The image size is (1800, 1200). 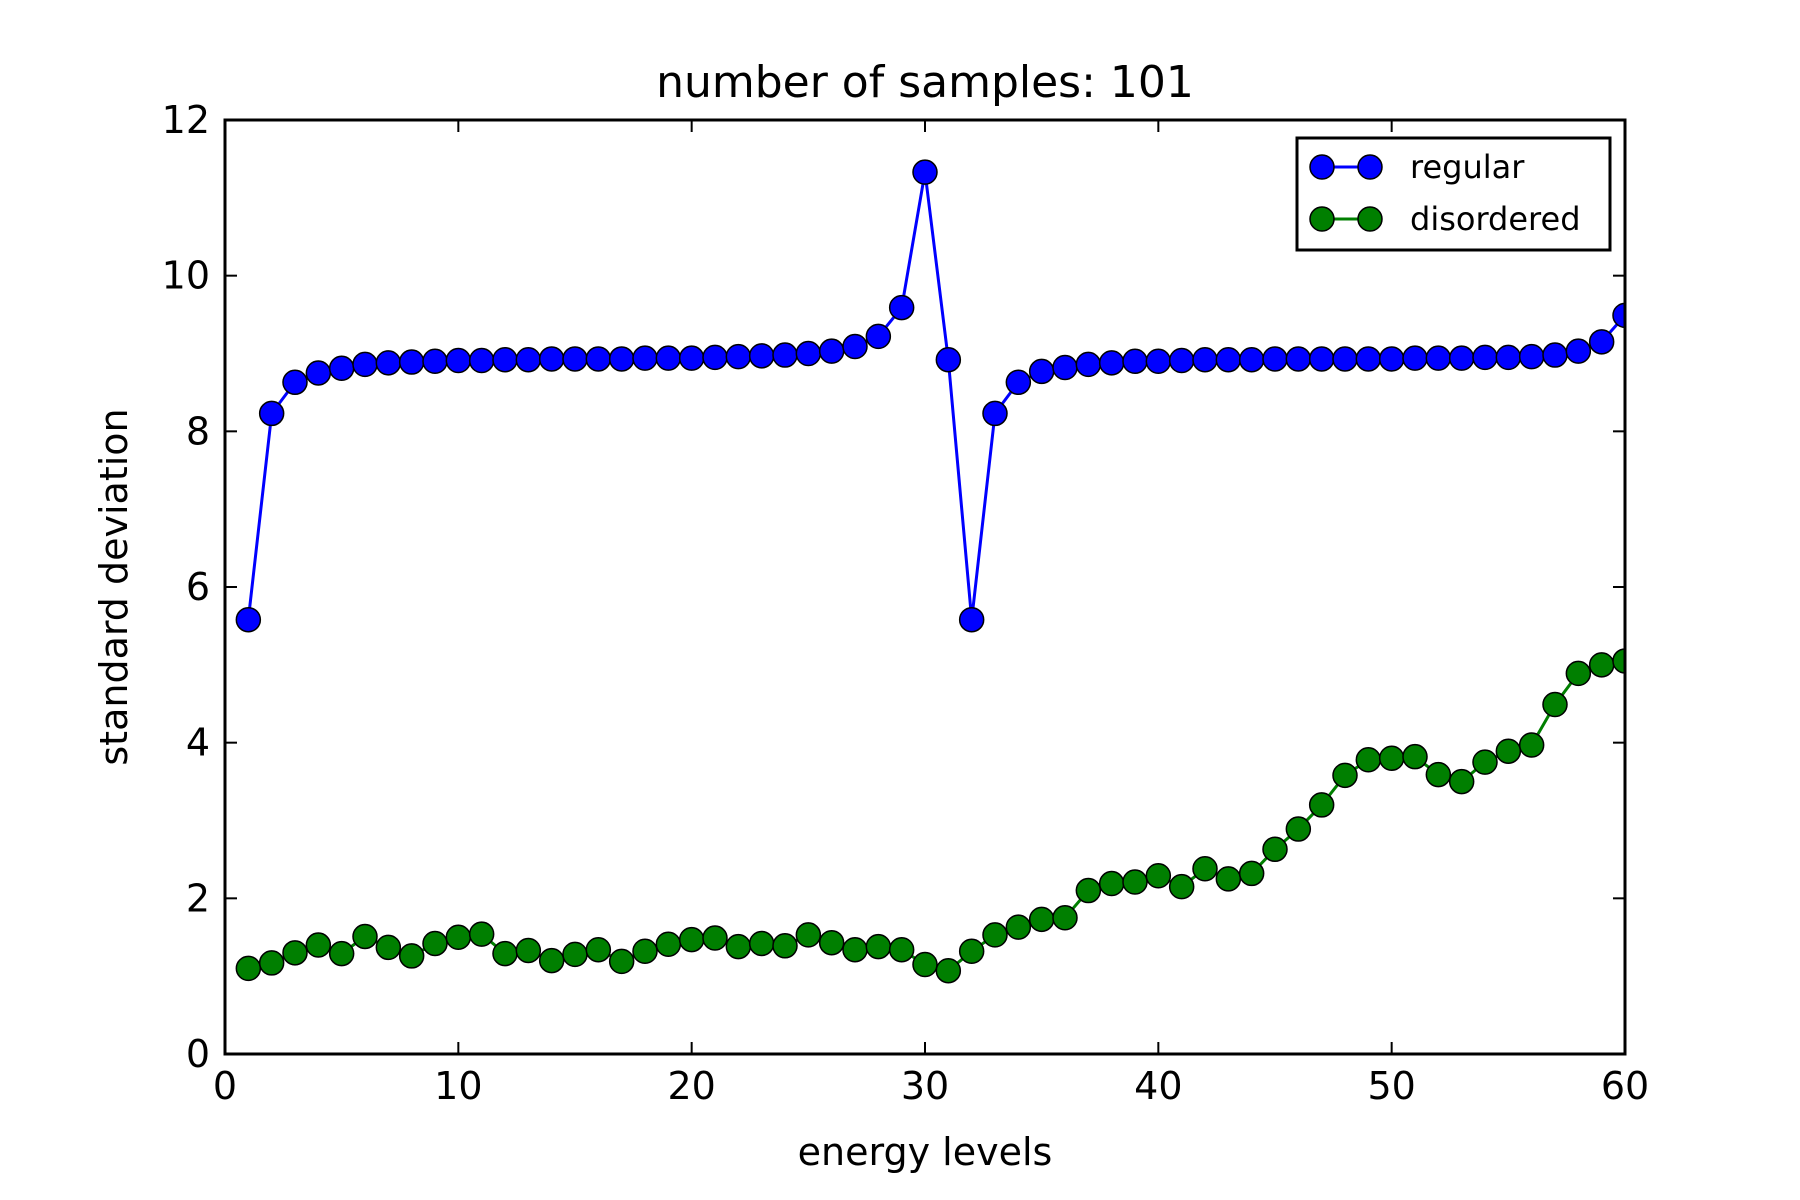 What do you see at coordinates (925, 1152) in the screenshot?
I see `x-axis-label: energy levels` at bounding box center [925, 1152].